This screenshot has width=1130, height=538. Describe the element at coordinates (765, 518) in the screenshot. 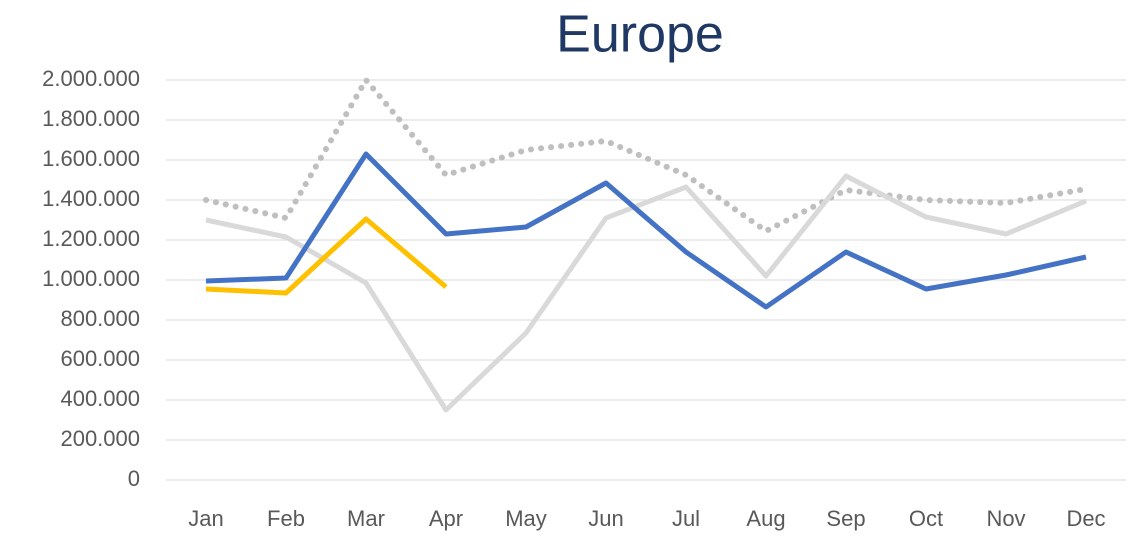

I see `x-tick-label: Aug` at that location.